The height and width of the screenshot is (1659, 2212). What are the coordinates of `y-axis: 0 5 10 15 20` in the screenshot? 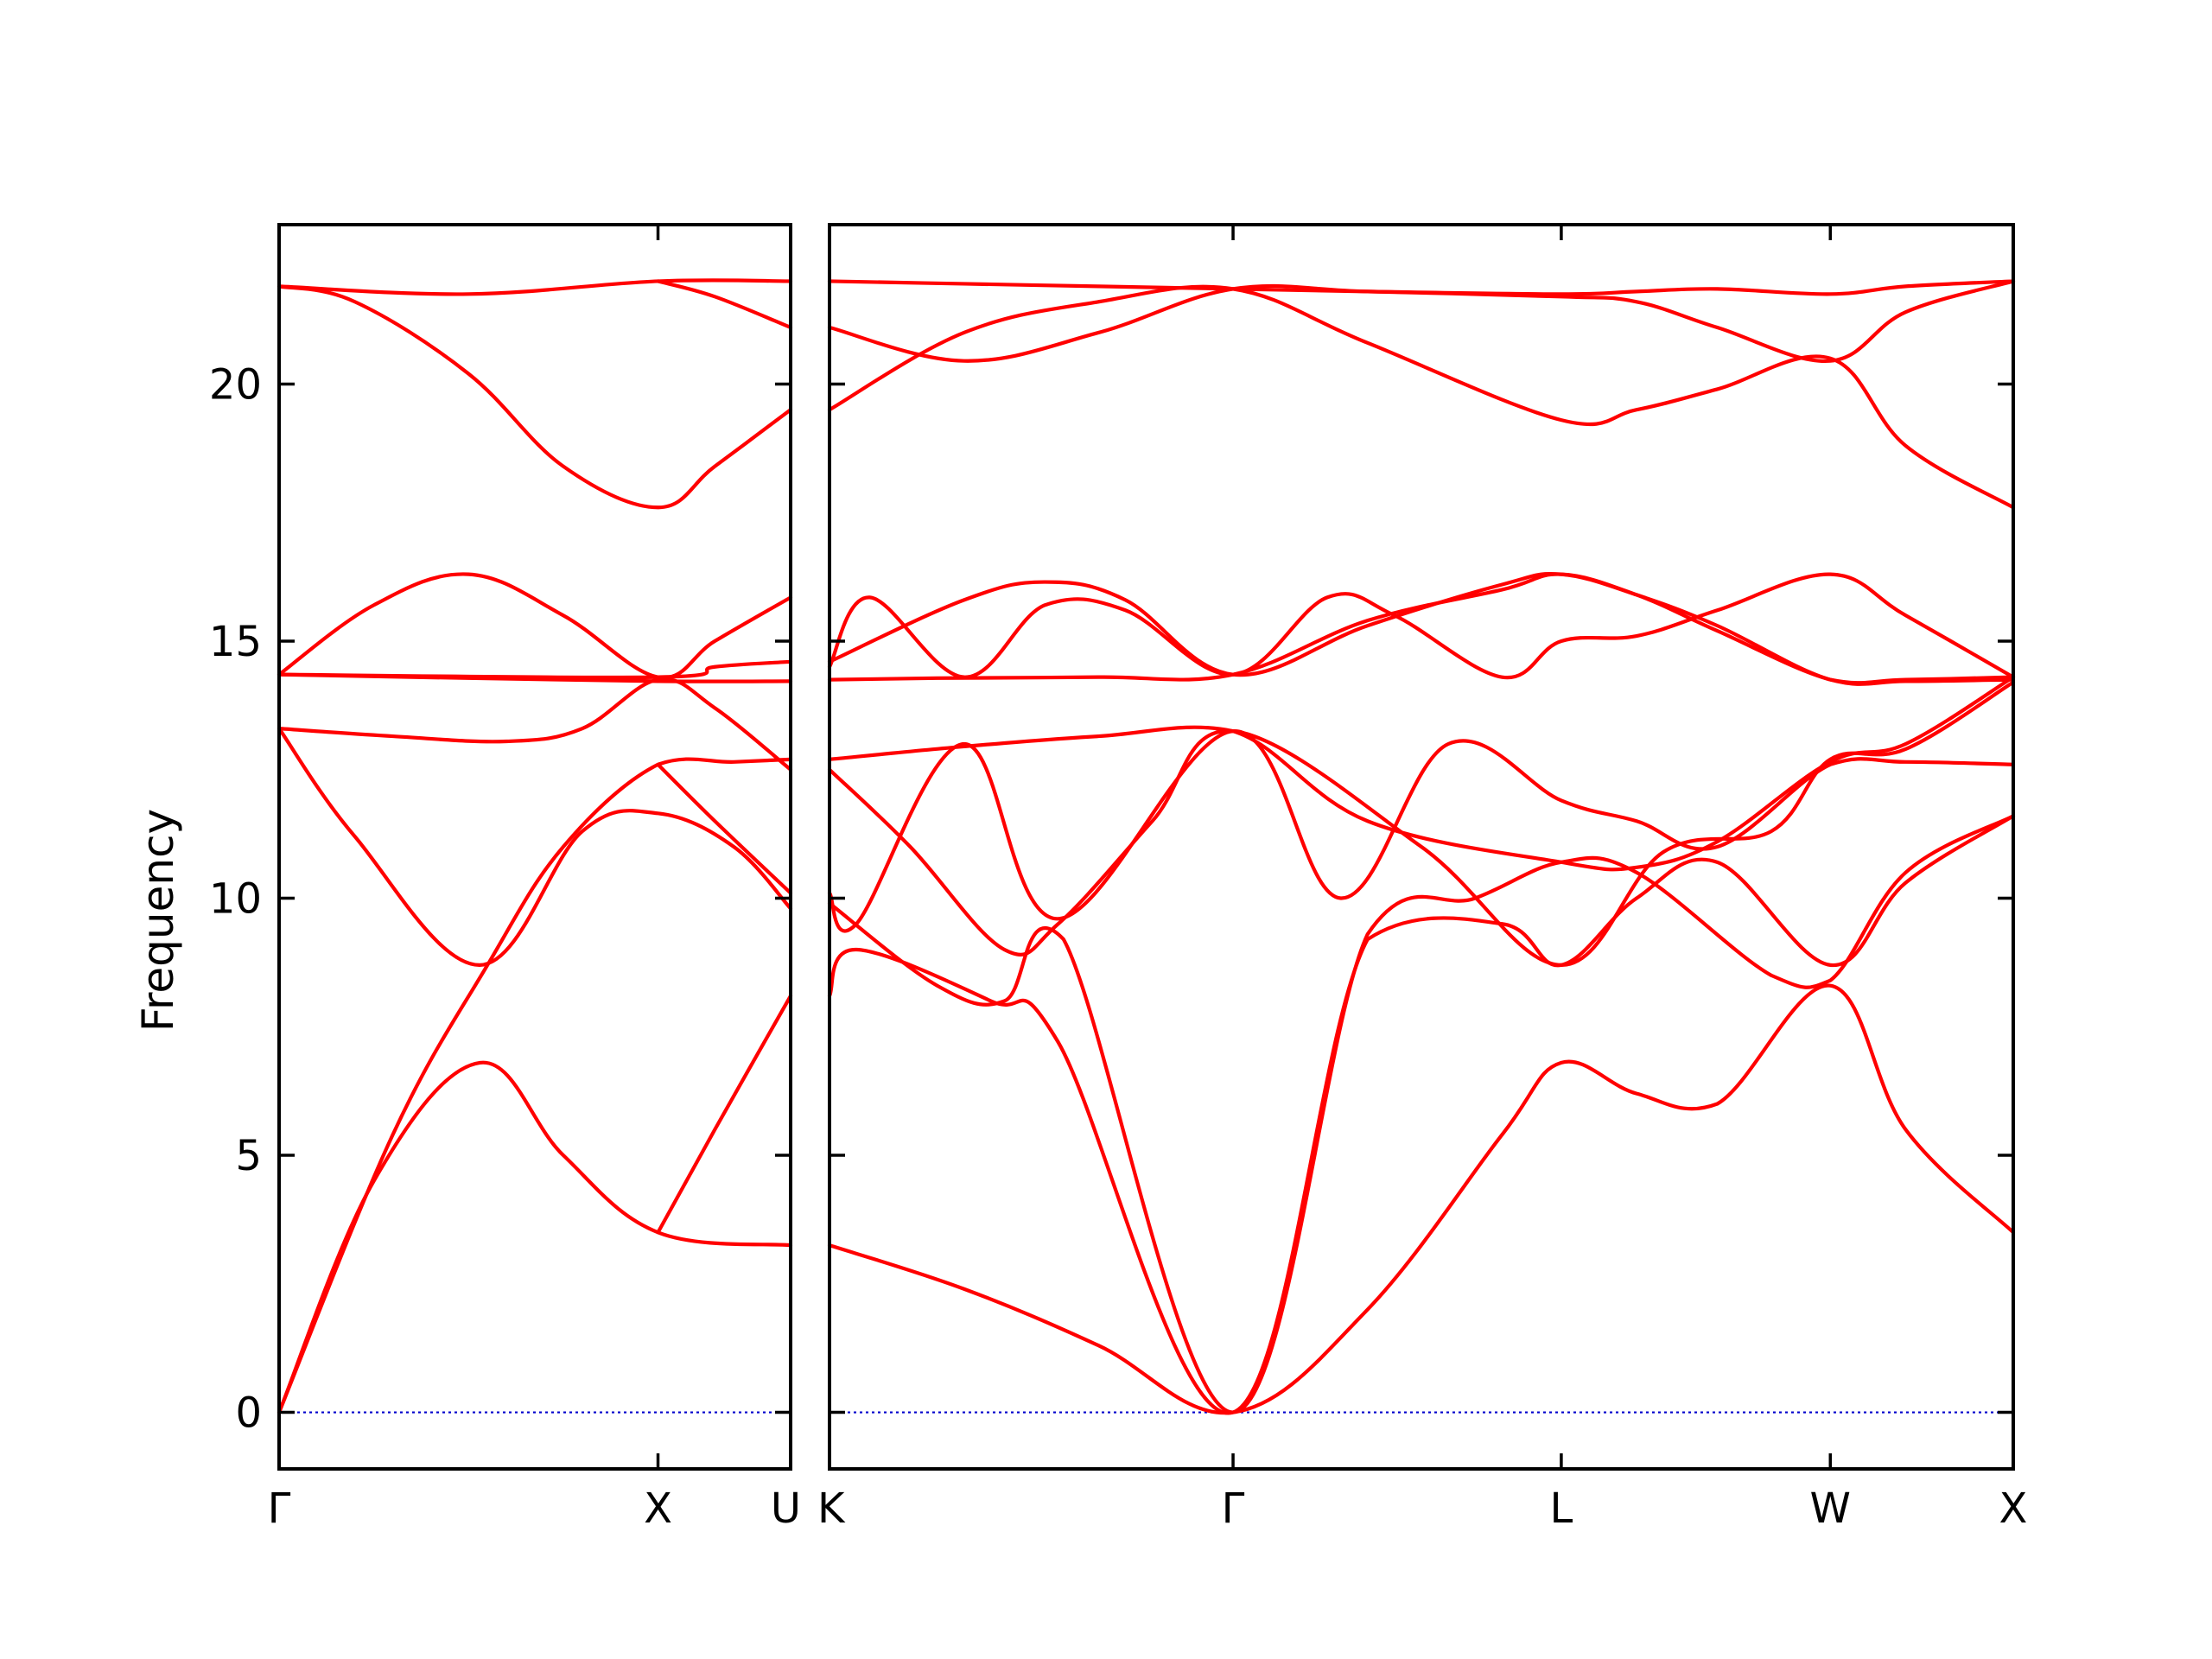 It's located at (235, 898).